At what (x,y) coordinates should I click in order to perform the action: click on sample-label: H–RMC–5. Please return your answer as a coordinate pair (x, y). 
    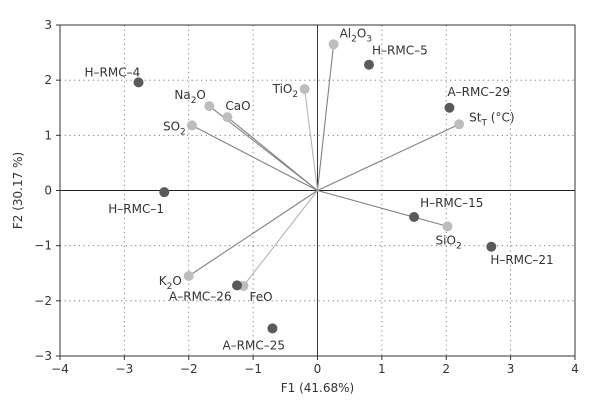
    Looking at the image, I should click on (400, 51).